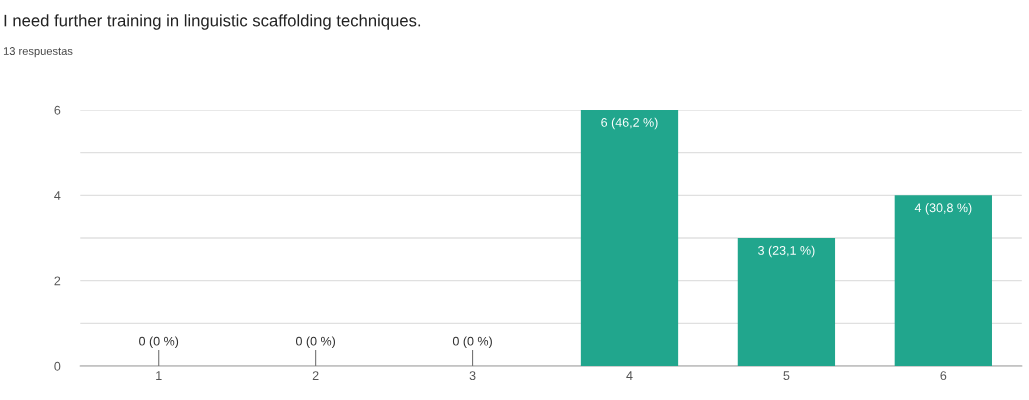 The image size is (1029, 400). Describe the element at coordinates (315, 375) in the screenshot. I see `x-tick-label: 2` at that location.